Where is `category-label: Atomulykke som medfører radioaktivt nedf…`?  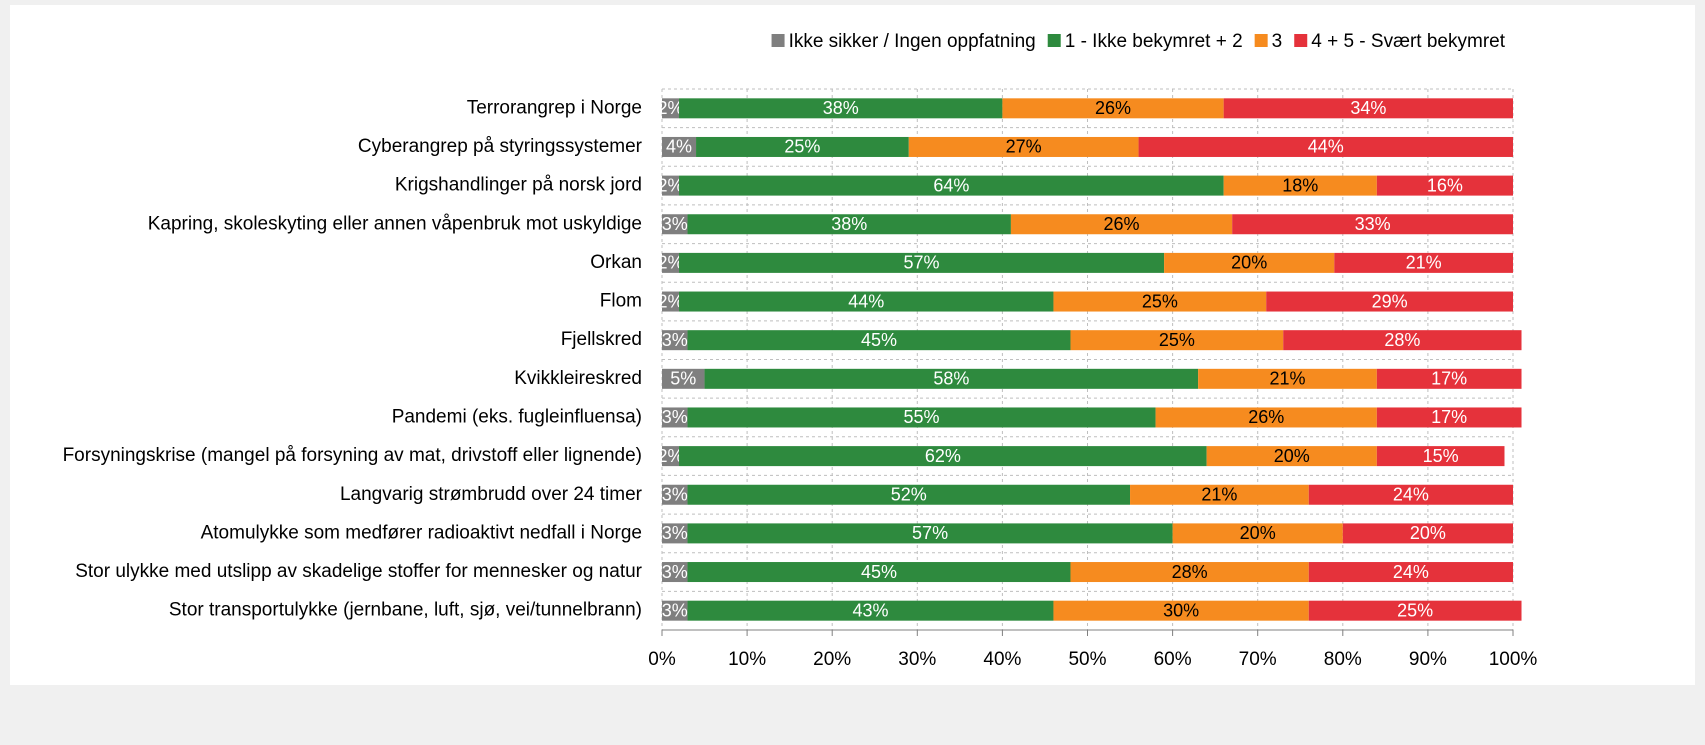
category-label: Atomulykke som medfører radioaktivt nedf… is located at coordinates (421, 532).